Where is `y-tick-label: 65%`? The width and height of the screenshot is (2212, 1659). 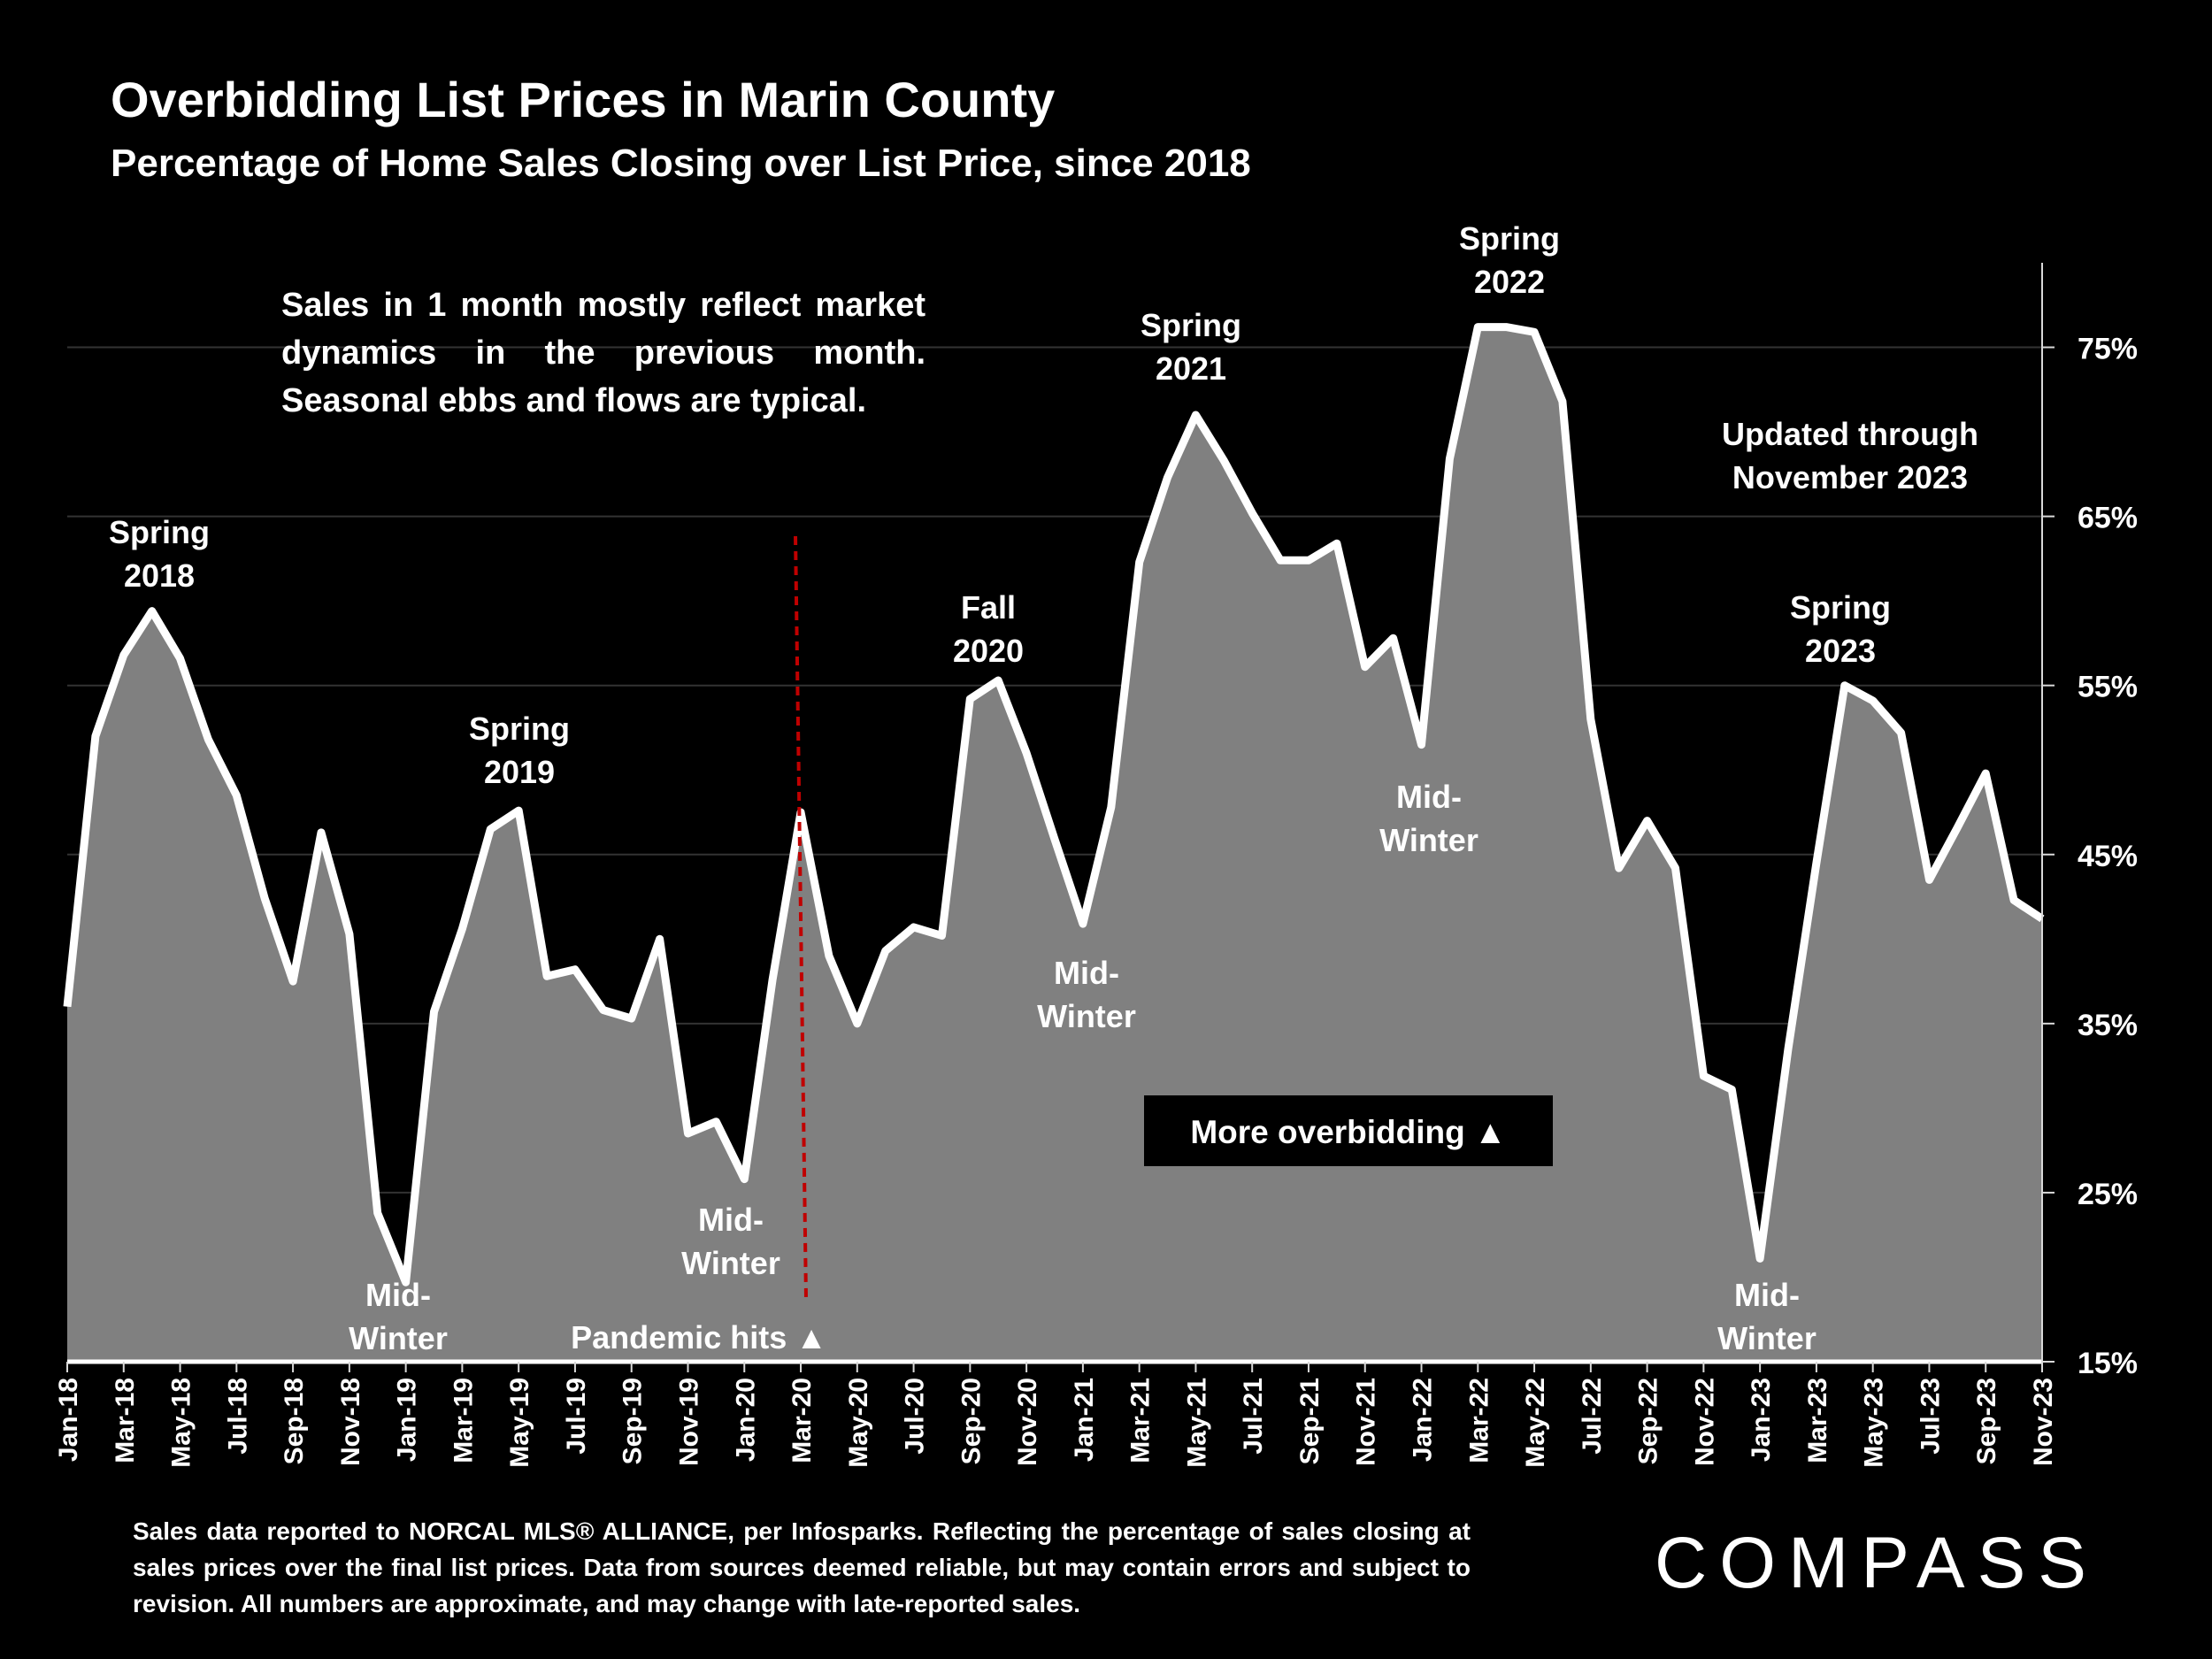
y-tick-label: 65% is located at coordinates (2108, 519).